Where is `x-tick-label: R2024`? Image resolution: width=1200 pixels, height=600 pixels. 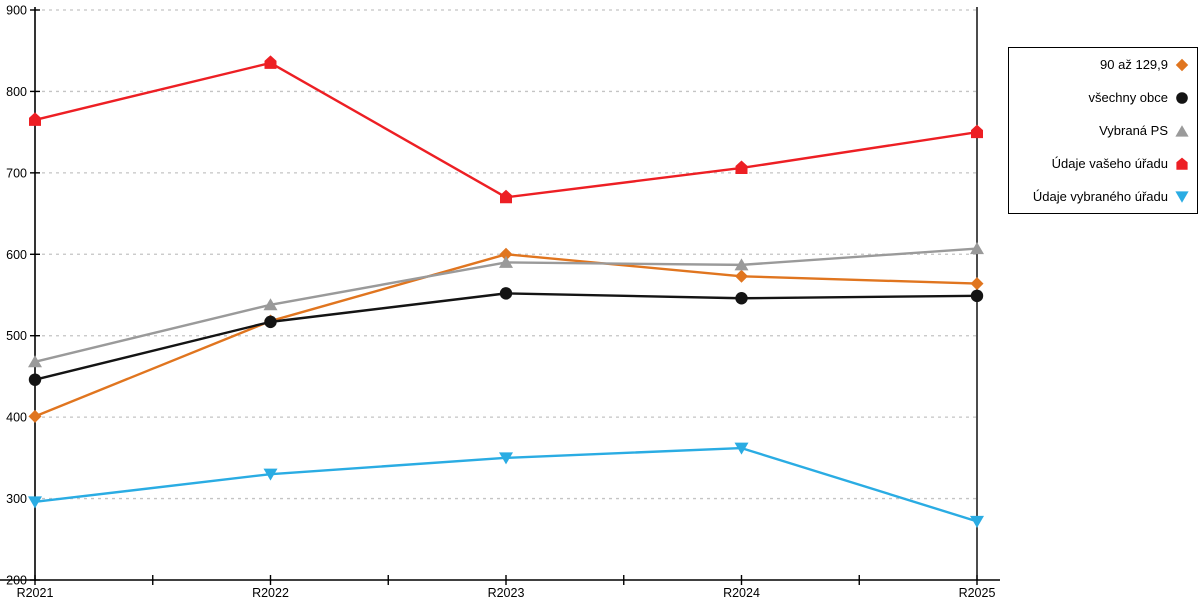
x-tick-label: R2024 is located at coordinates (741, 593).